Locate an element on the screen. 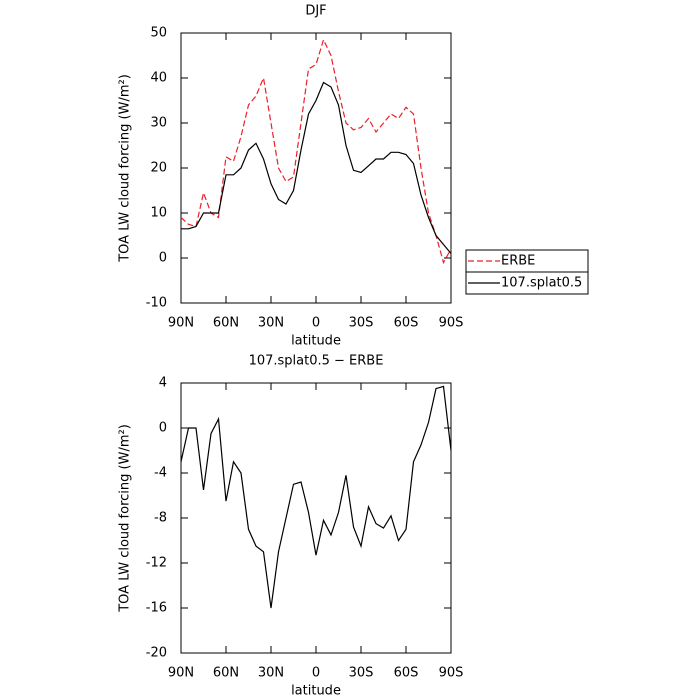 Image resolution: width=700 pixels, height=700 pixels. chart-title: 107.splat0.5 − ERBE is located at coordinates (316, 361).